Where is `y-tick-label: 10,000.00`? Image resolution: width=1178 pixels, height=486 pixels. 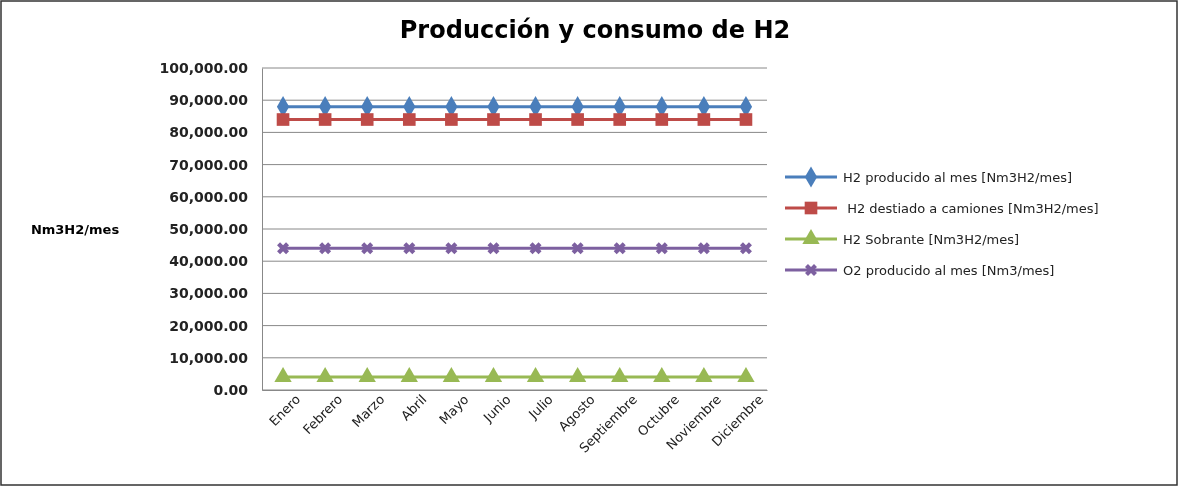 y-tick-label: 10,000.00 is located at coordinates (209, 357).